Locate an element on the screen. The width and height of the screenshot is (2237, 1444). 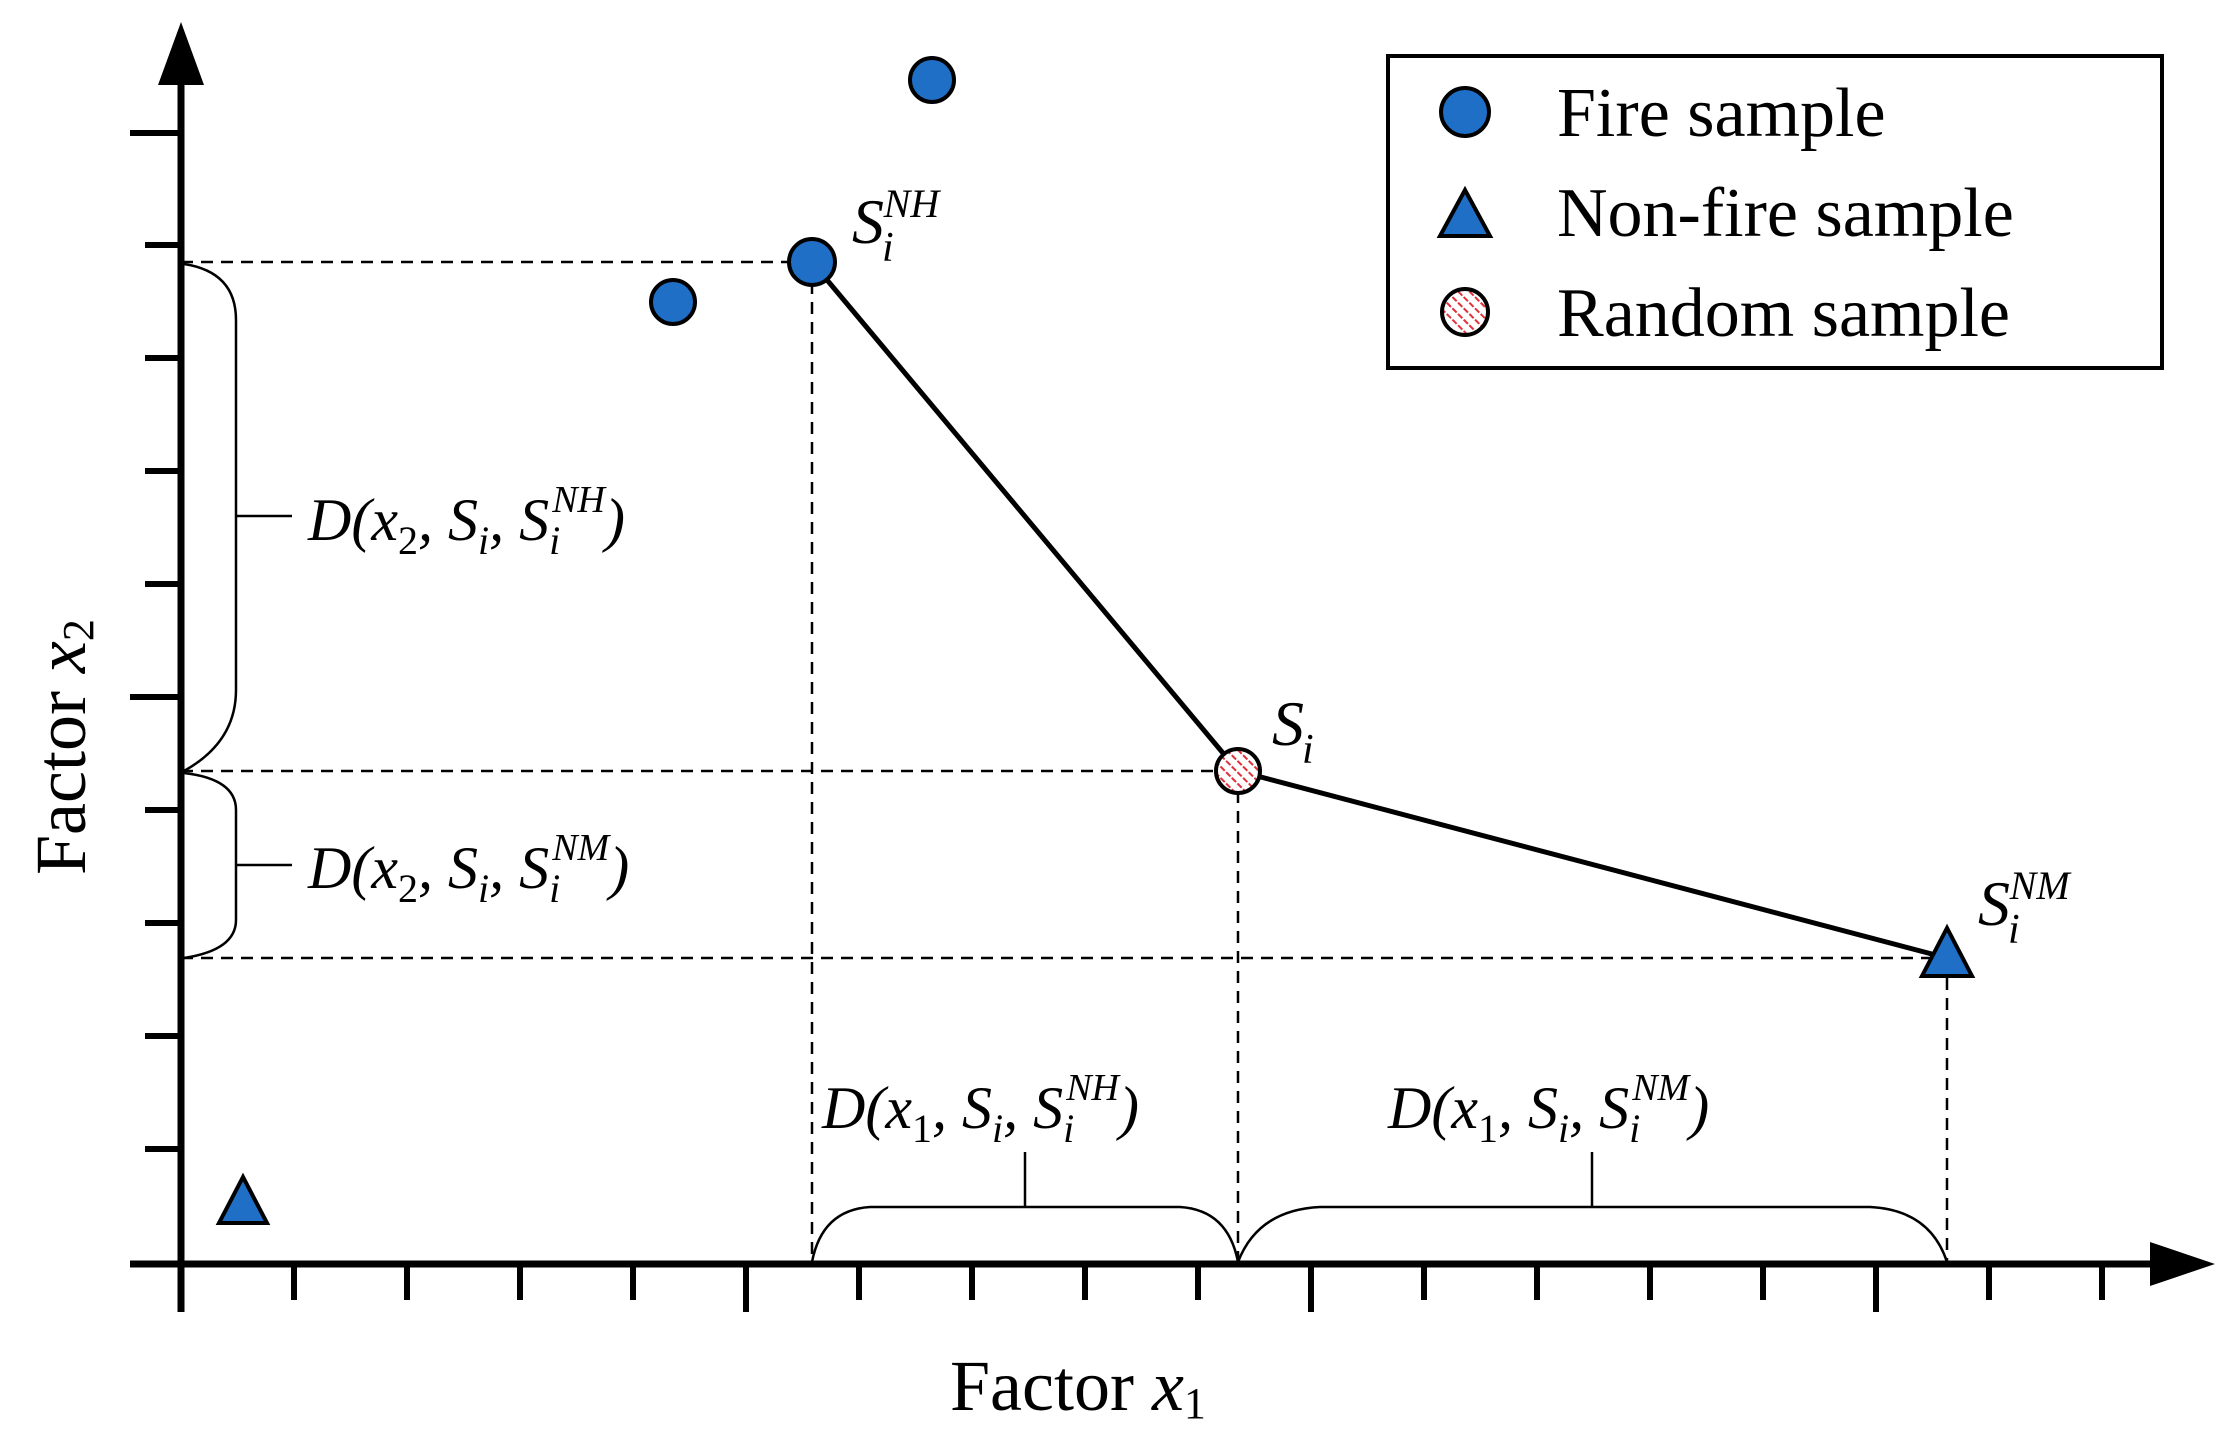
label-d-x1-nm: D(x1, Si, SiNM) is located at coordinates (1548, 1109).